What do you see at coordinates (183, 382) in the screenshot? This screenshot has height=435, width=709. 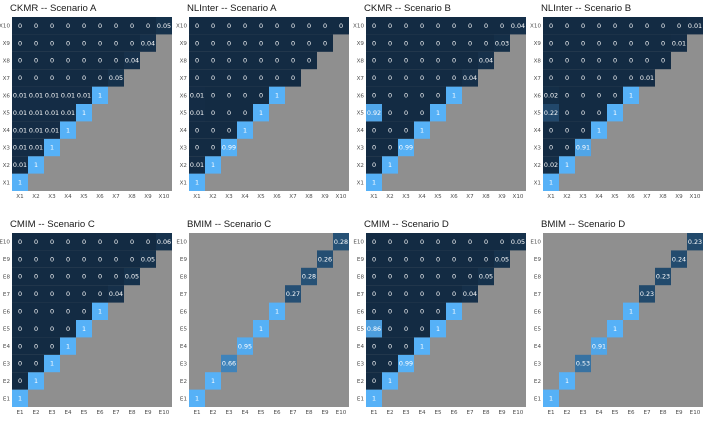 I see `y-tick-label: E2` at bounding box center [183, 382].